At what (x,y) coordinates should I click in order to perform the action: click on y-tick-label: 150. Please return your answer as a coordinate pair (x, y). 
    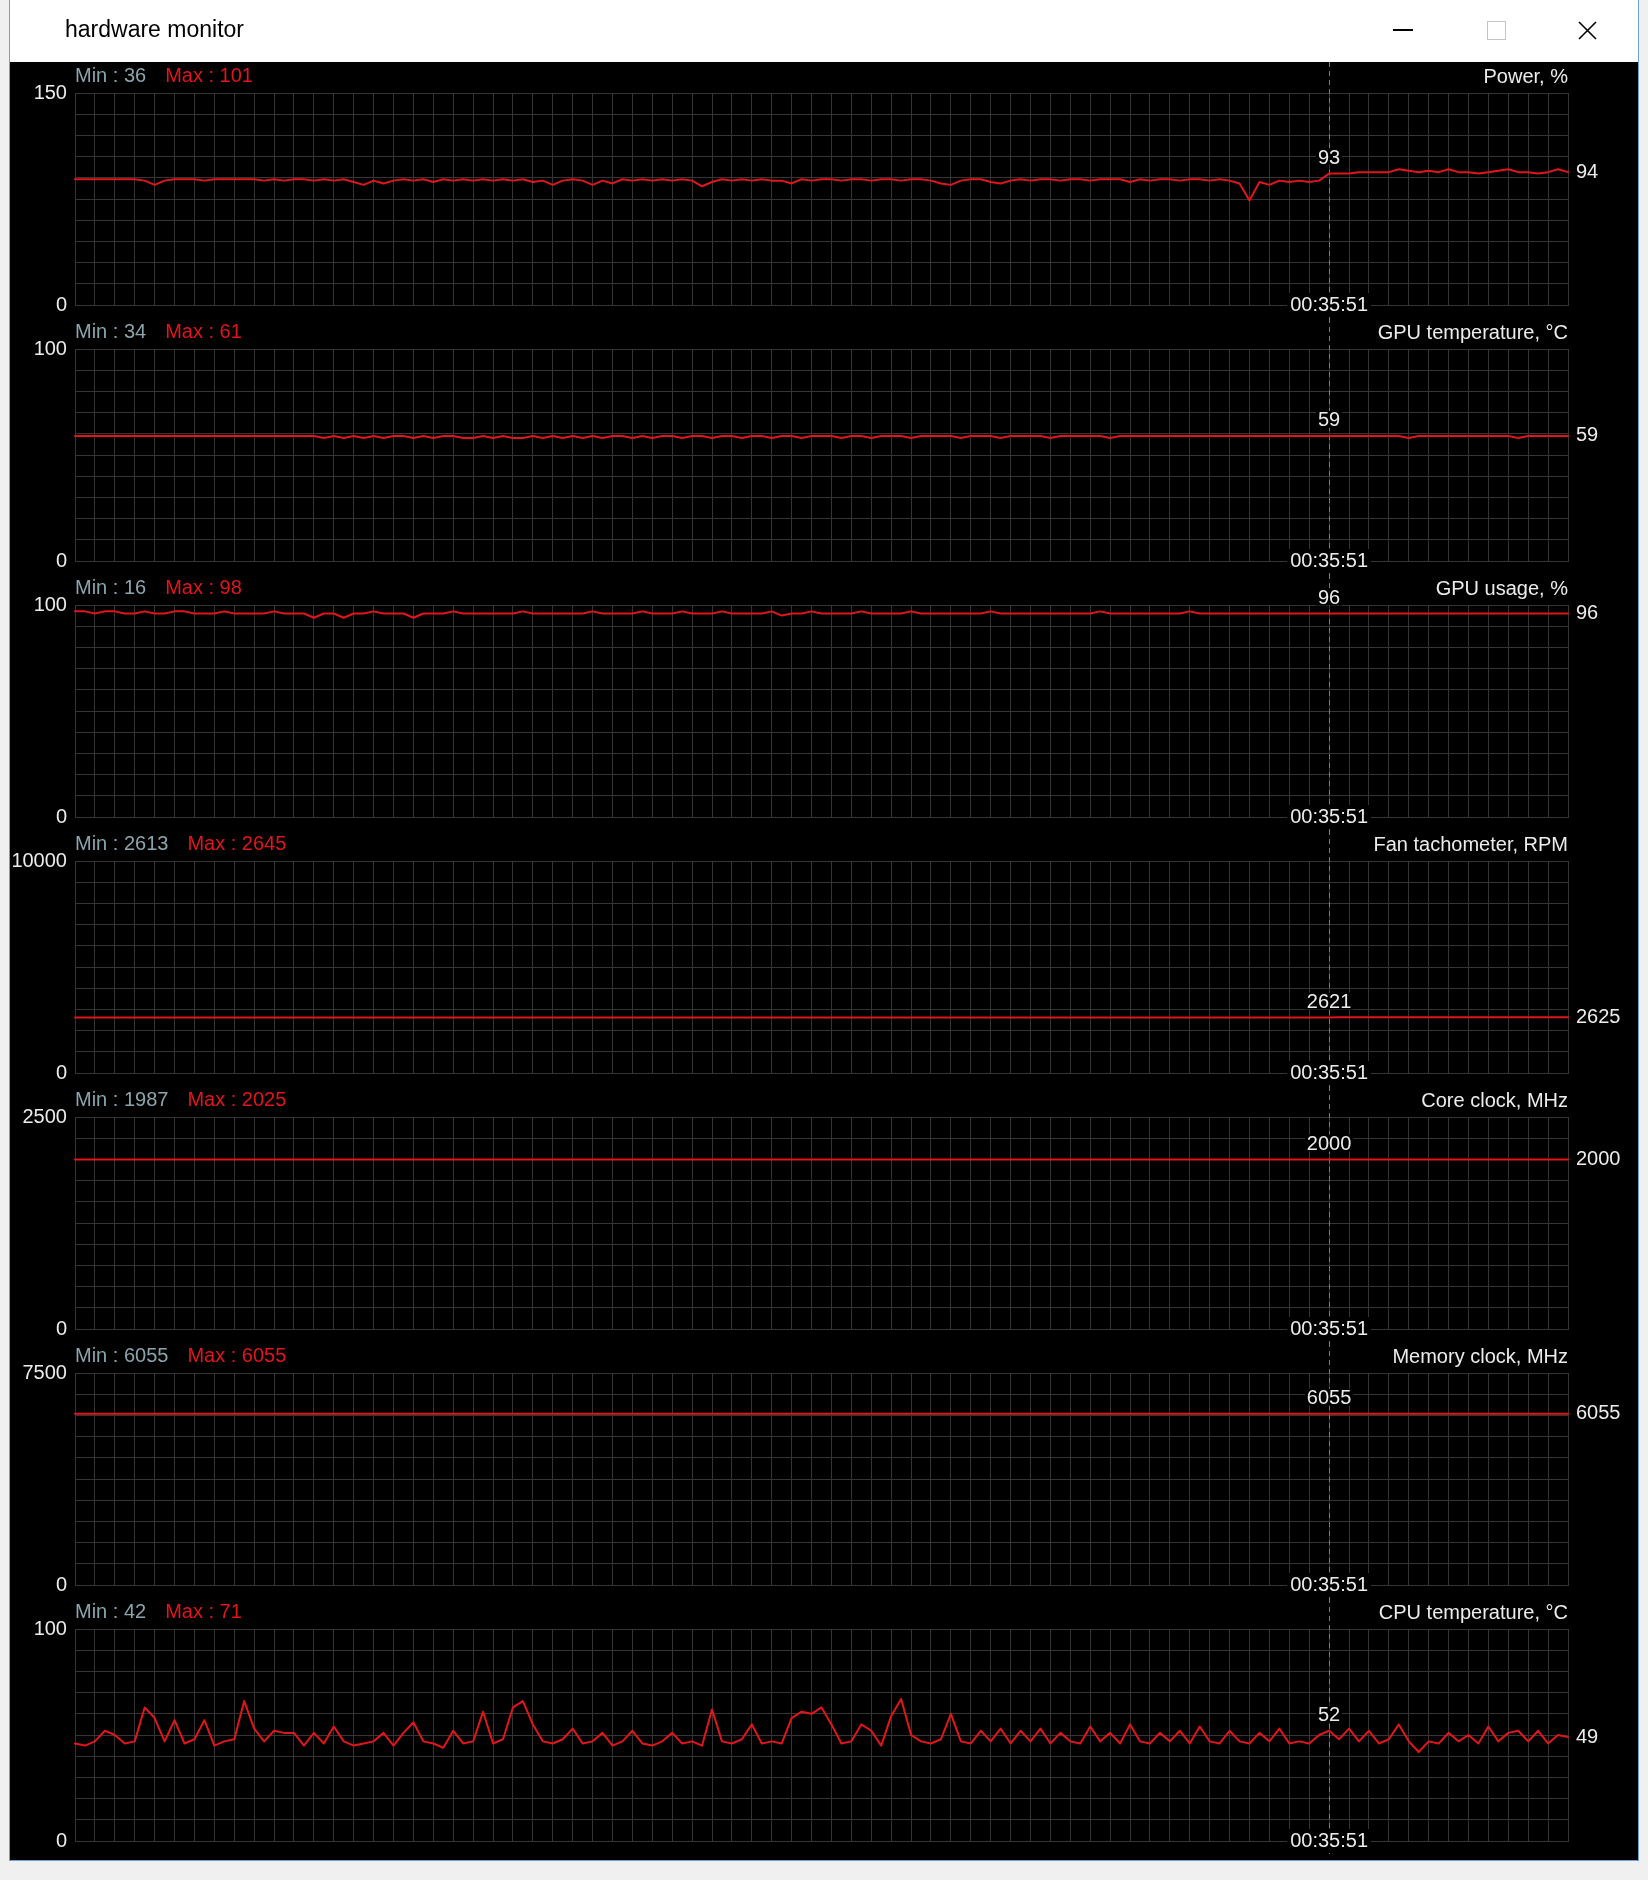
    Looking at the image, I should click on (50, 91).